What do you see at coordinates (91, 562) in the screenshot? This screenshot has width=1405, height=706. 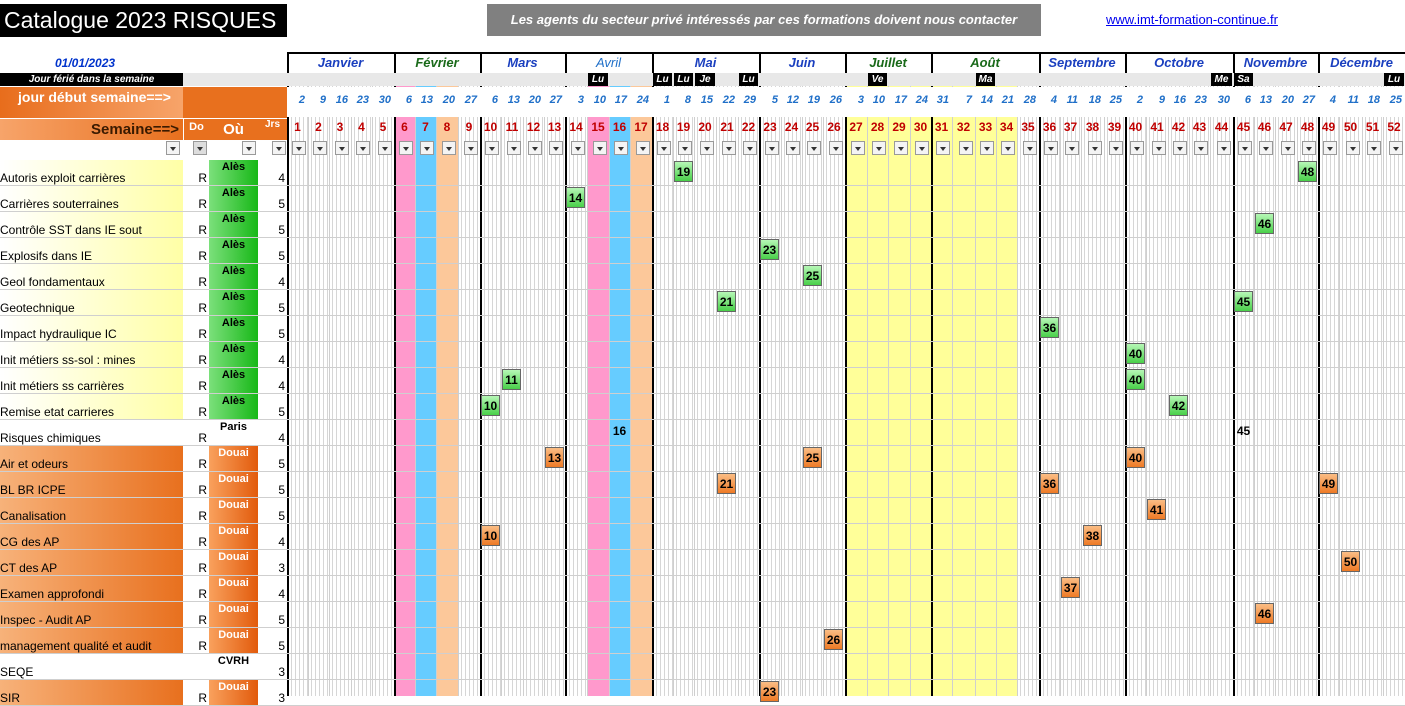 I see `course-label: CT des AP` at bounding box center [91, 562].